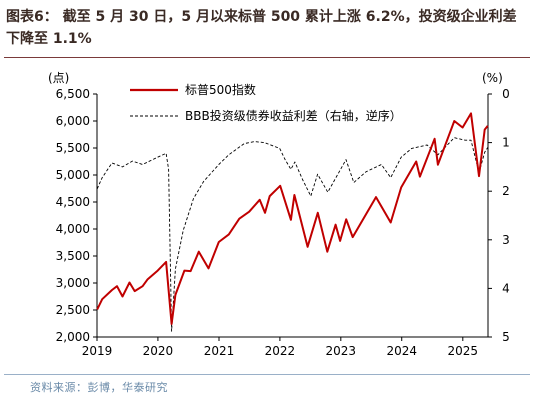  What do you see at coordinates (73, 337) in the screenshot?
I see `left-tick-label: 2,000` at bounding box center [73, 337].